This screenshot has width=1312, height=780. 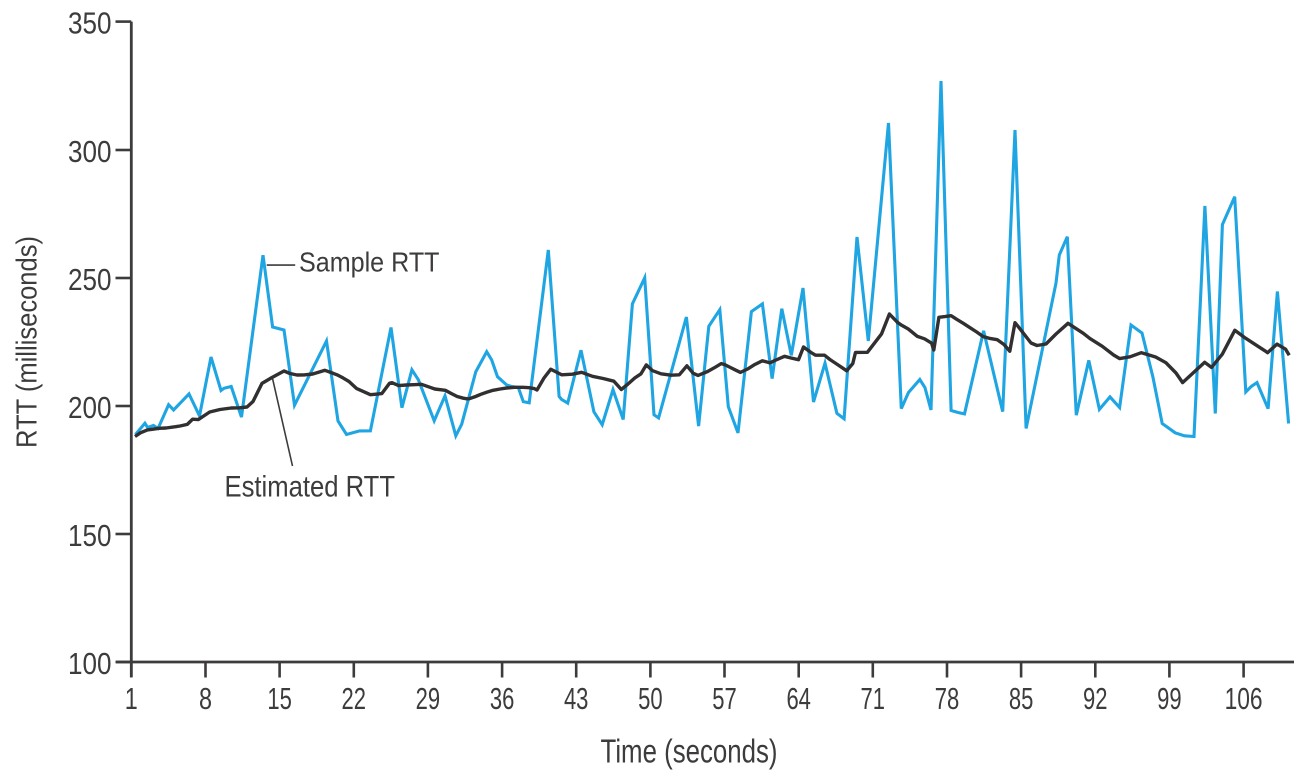 What do you see at coordinates (1169, 699) in the screenshot?
I see `svg-text: 99` at bounding box center [1169, 699].